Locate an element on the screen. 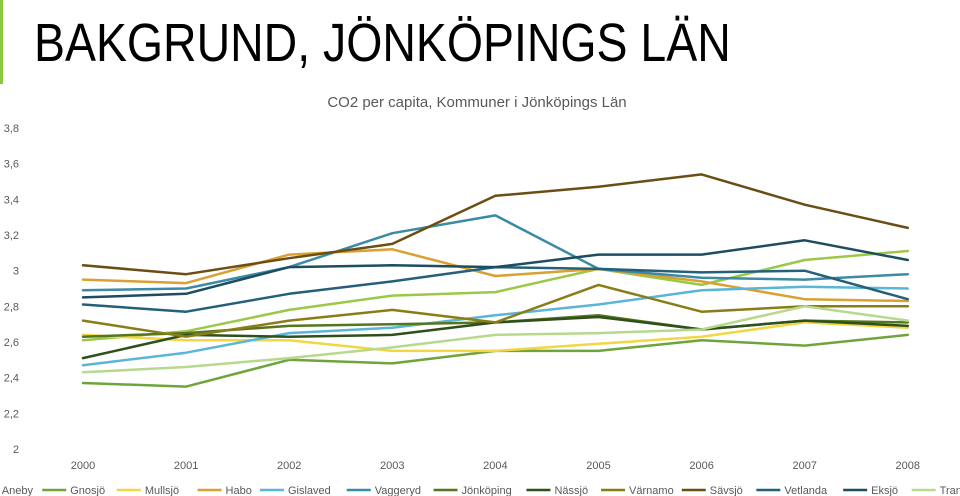  x-tick-label: 2003 is located at coordinates (392, 466).